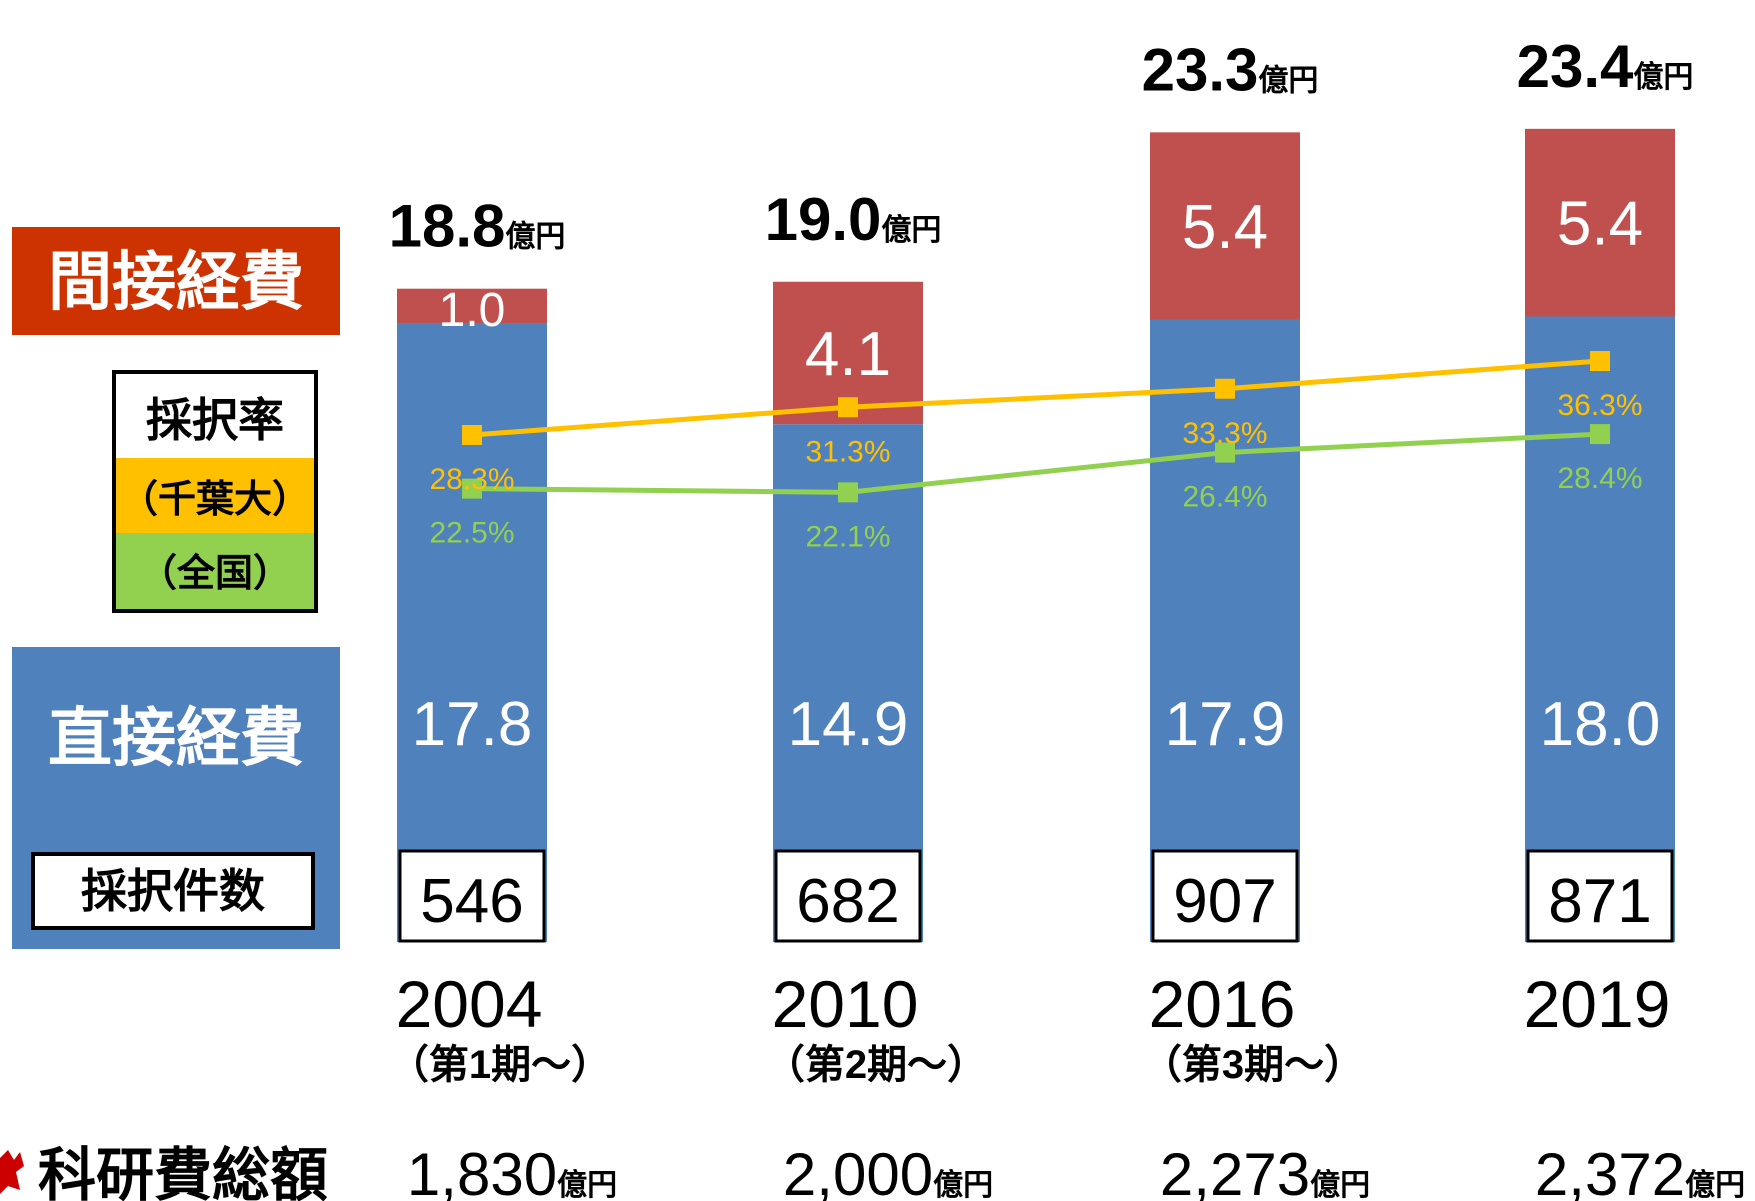 The image size is (1755, 1201). I want to click on chiba-rate-line, so click(1036, 398).